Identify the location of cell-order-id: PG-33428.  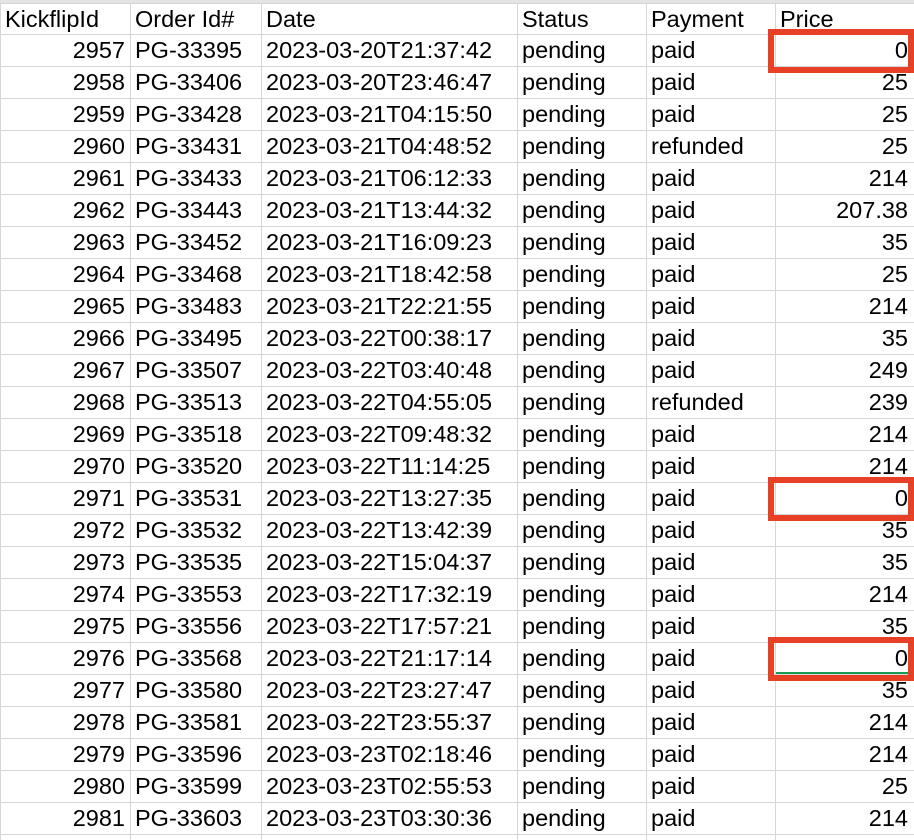
(196, 114).